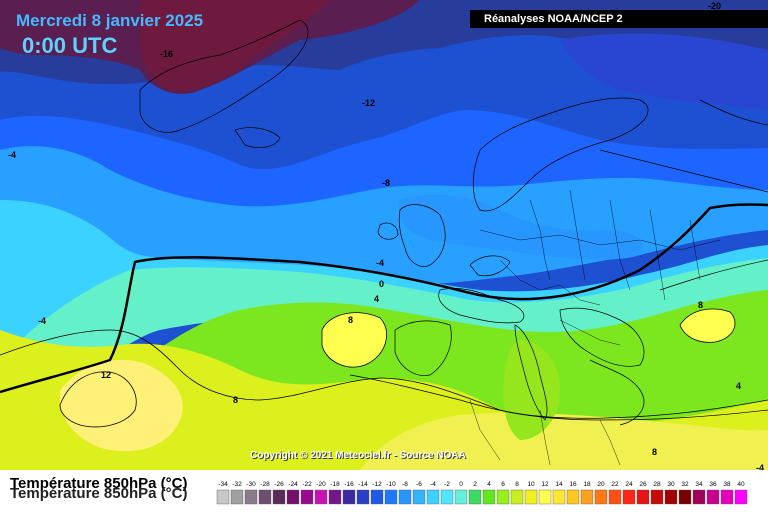 This screenshot has width=768, height=512. I want to click on scale-tick-label: -2, so click(447, 484).